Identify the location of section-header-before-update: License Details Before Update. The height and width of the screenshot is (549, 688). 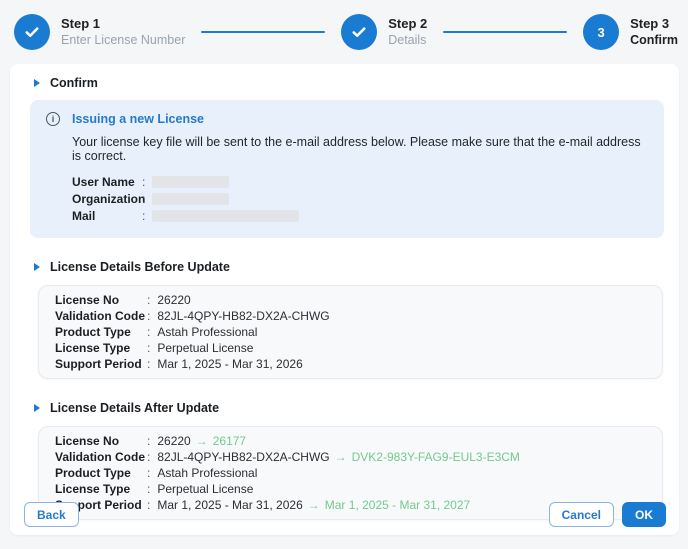
(356, 267).